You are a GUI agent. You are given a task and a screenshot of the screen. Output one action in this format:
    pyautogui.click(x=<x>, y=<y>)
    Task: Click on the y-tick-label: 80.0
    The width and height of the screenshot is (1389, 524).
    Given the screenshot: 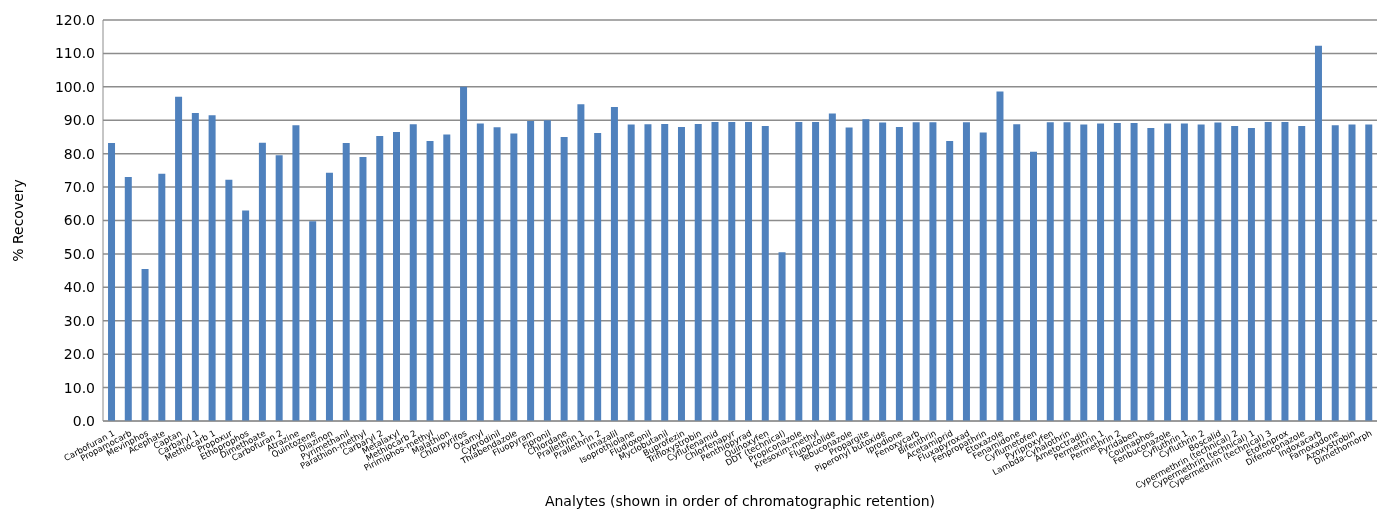 What is the action you would take?
    pyautogui.click(x=79, y=153)
    